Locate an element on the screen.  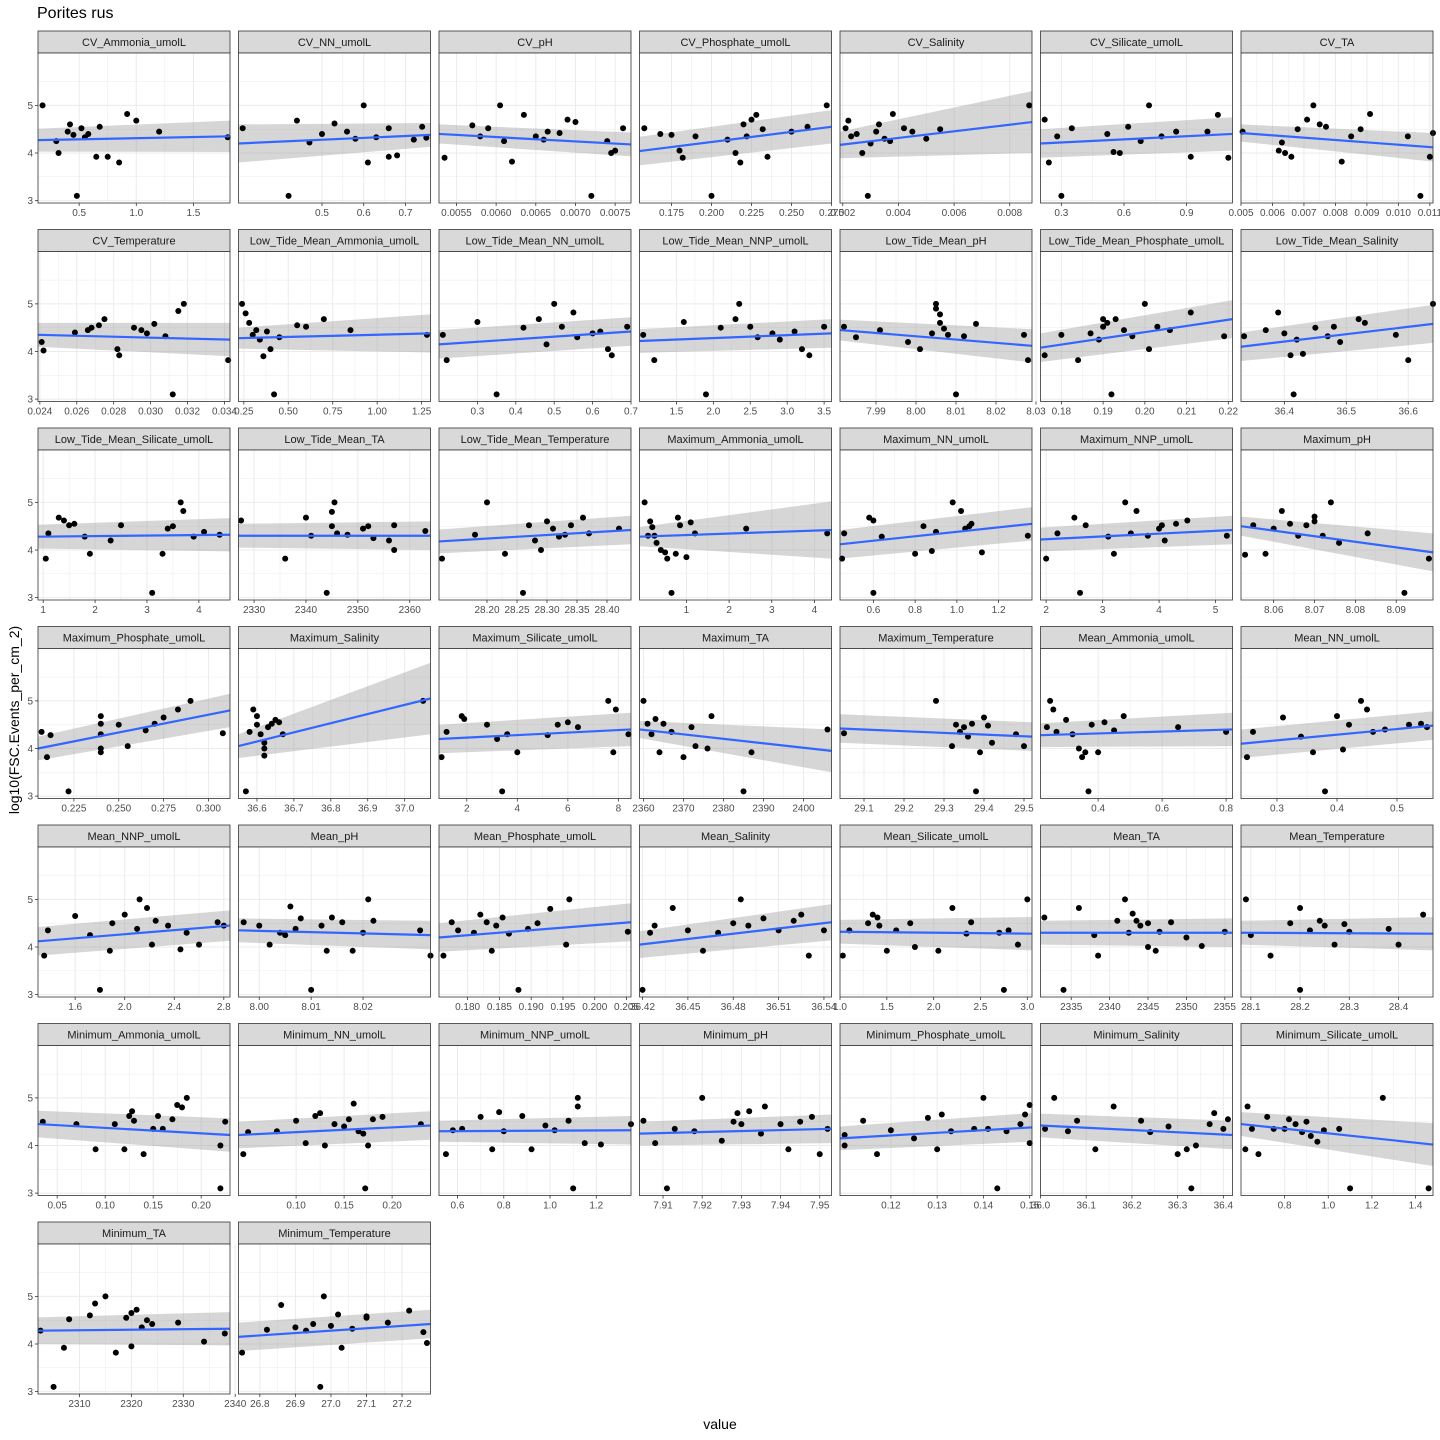
x-tick-label: 0.5 is located at coordinates (1397, 809).